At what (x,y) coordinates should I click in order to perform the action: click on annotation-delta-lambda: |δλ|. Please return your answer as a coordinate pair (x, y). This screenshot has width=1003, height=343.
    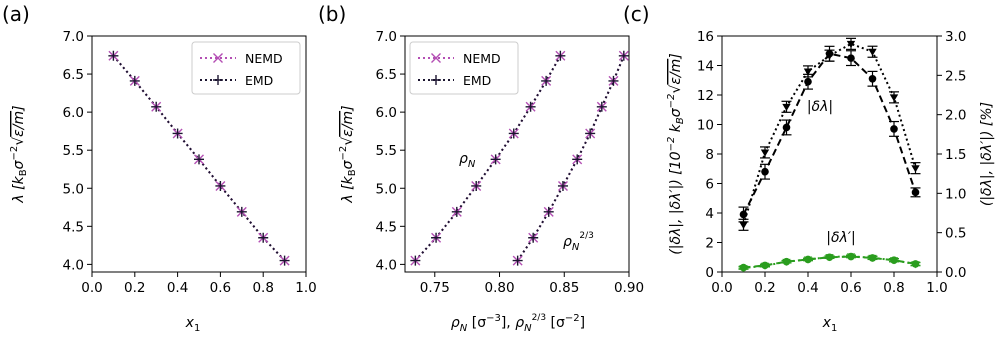
    Looking at the image, I should click on (820, 107).